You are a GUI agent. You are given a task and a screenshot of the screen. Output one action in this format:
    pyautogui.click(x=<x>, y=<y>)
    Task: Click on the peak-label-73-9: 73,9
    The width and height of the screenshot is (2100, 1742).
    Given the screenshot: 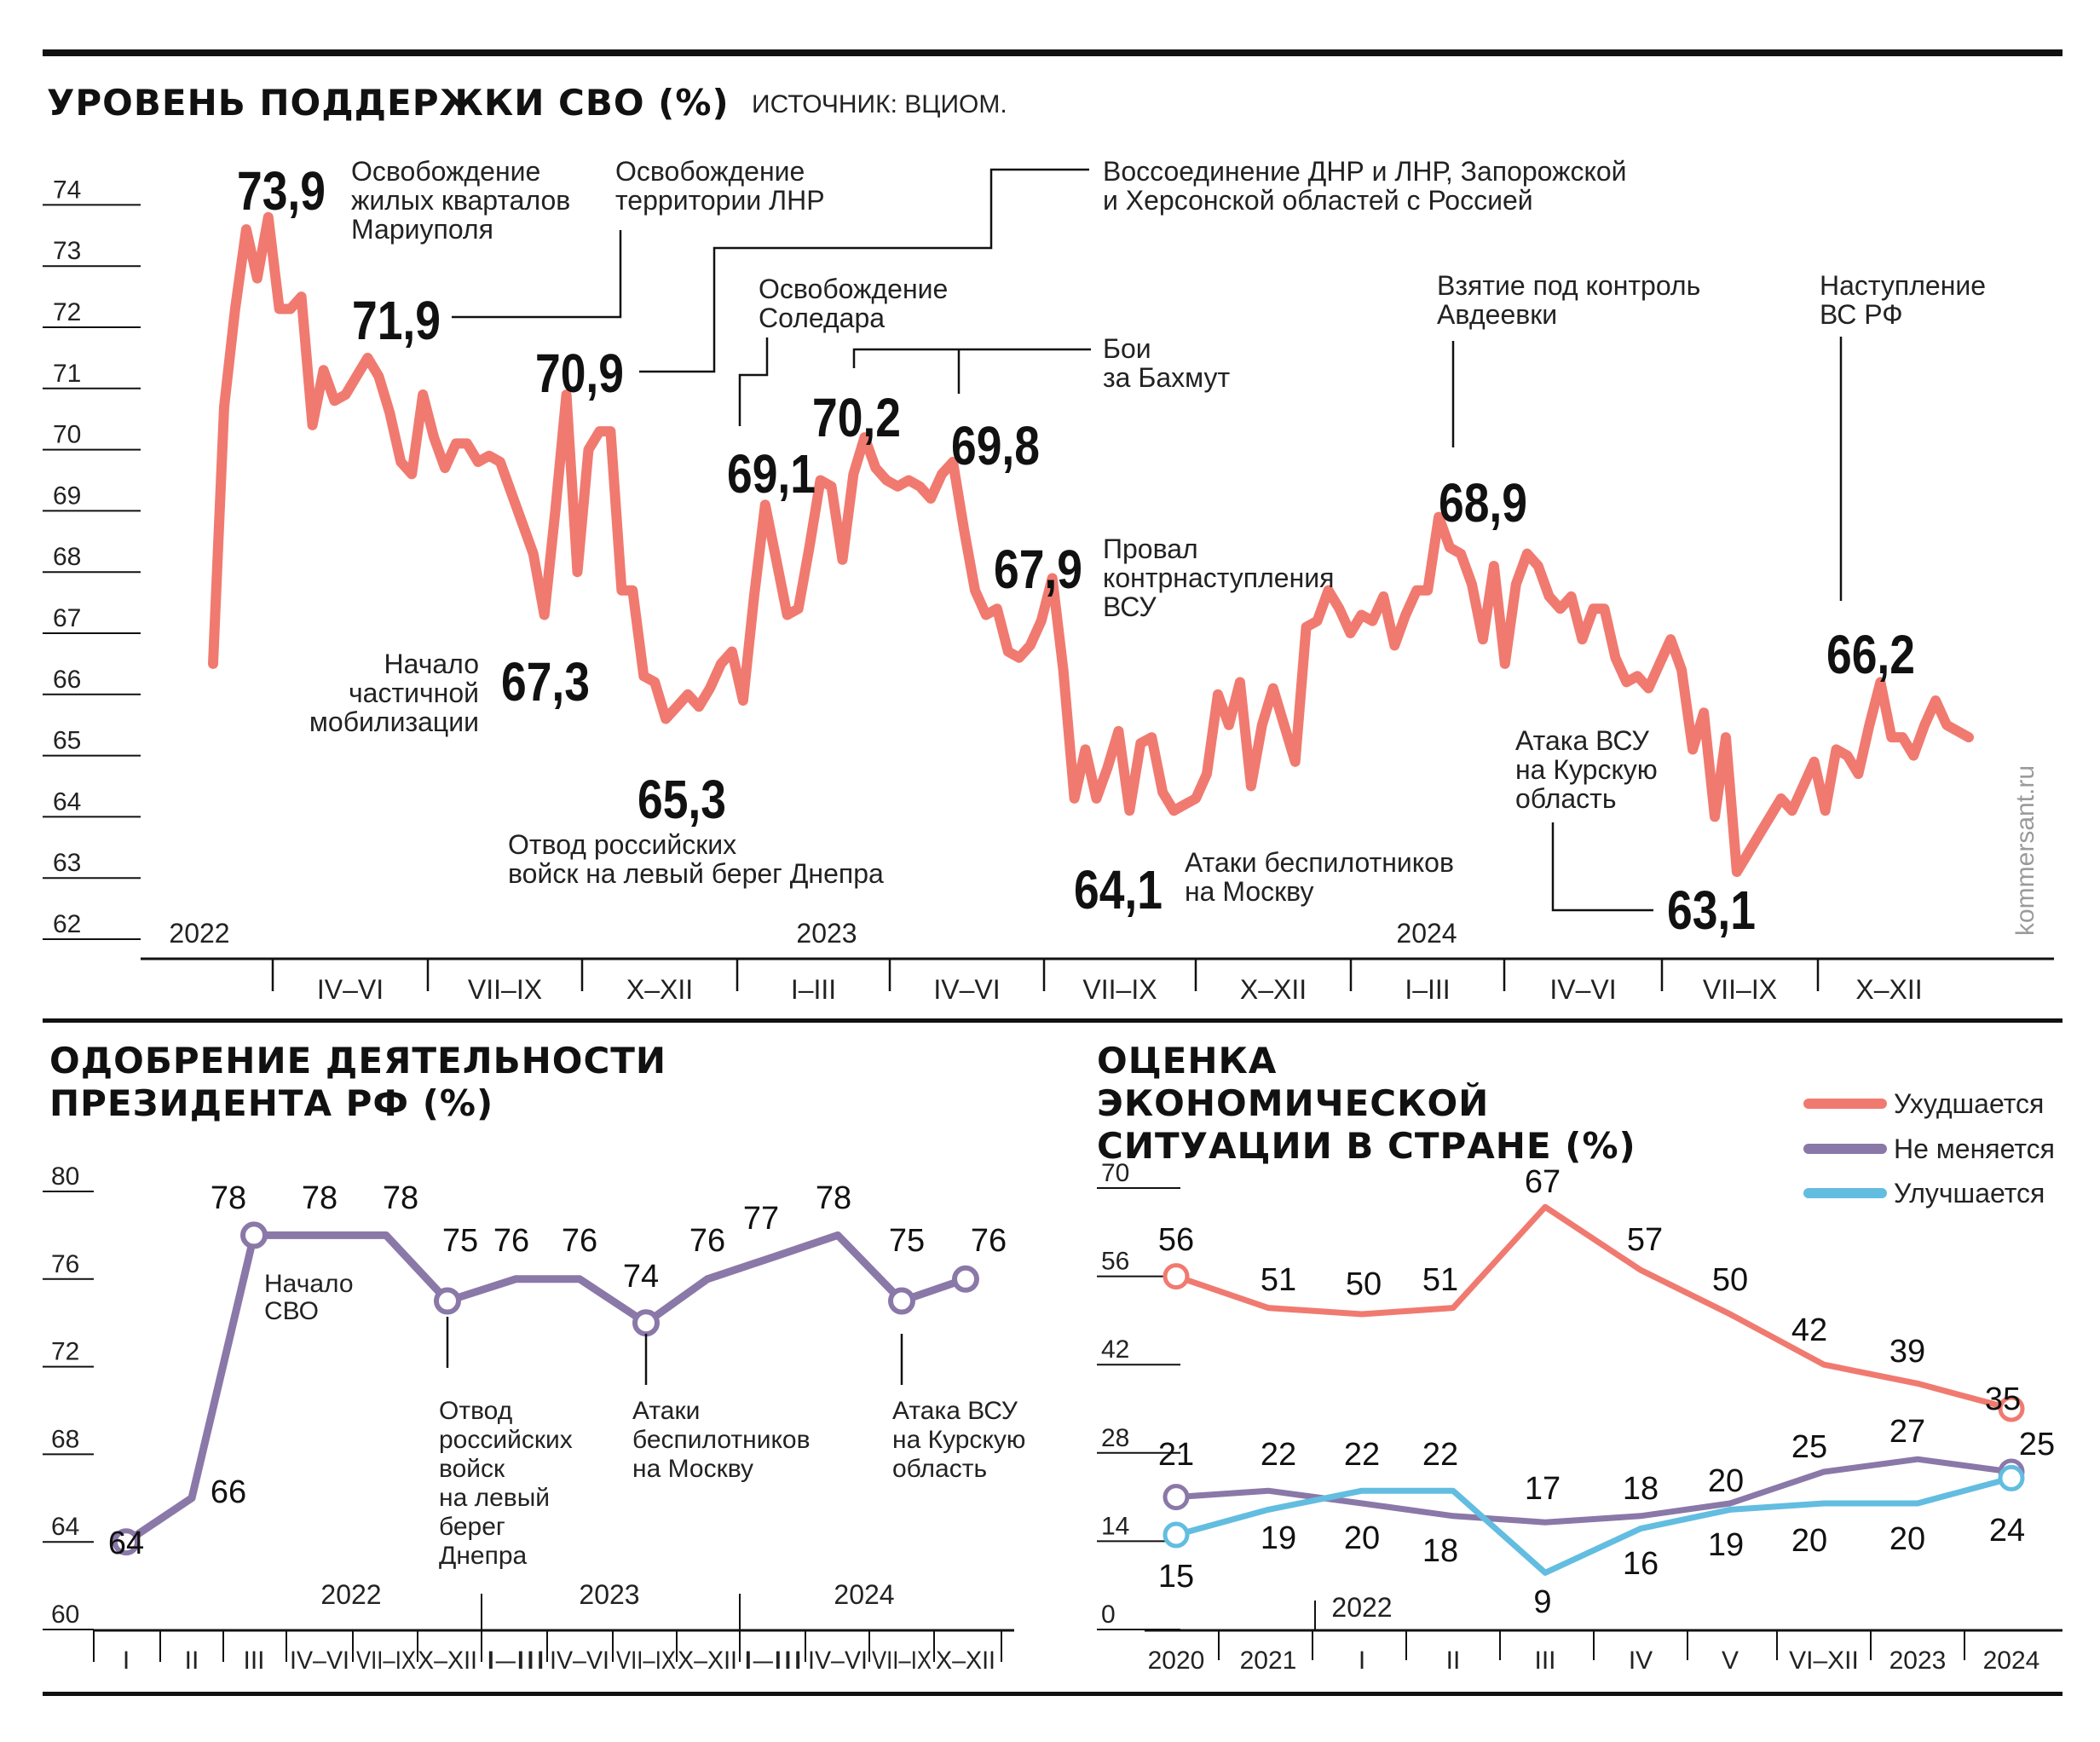 What is the action you would take?
    pyautogui.click(x=281, y=191)
    